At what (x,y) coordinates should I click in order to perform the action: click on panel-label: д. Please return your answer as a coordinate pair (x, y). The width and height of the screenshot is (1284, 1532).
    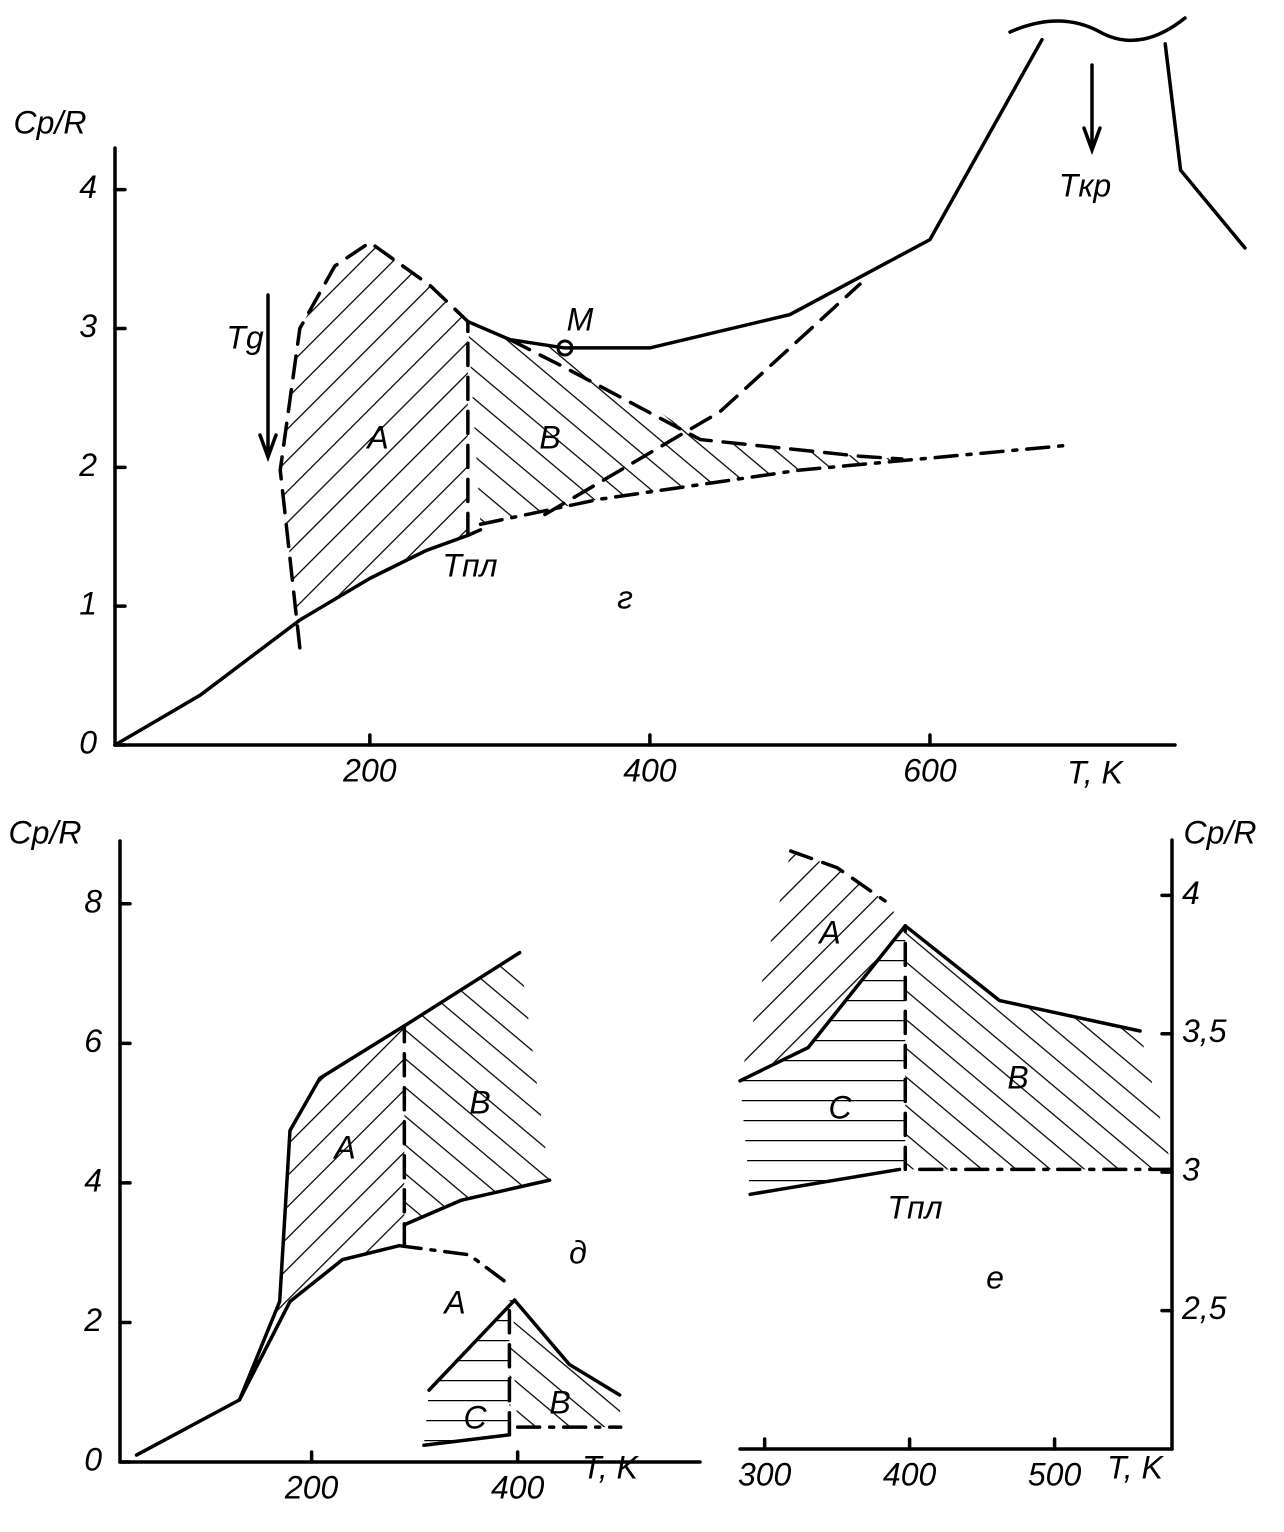
    Looking at the image, I should click on (578, 1252).